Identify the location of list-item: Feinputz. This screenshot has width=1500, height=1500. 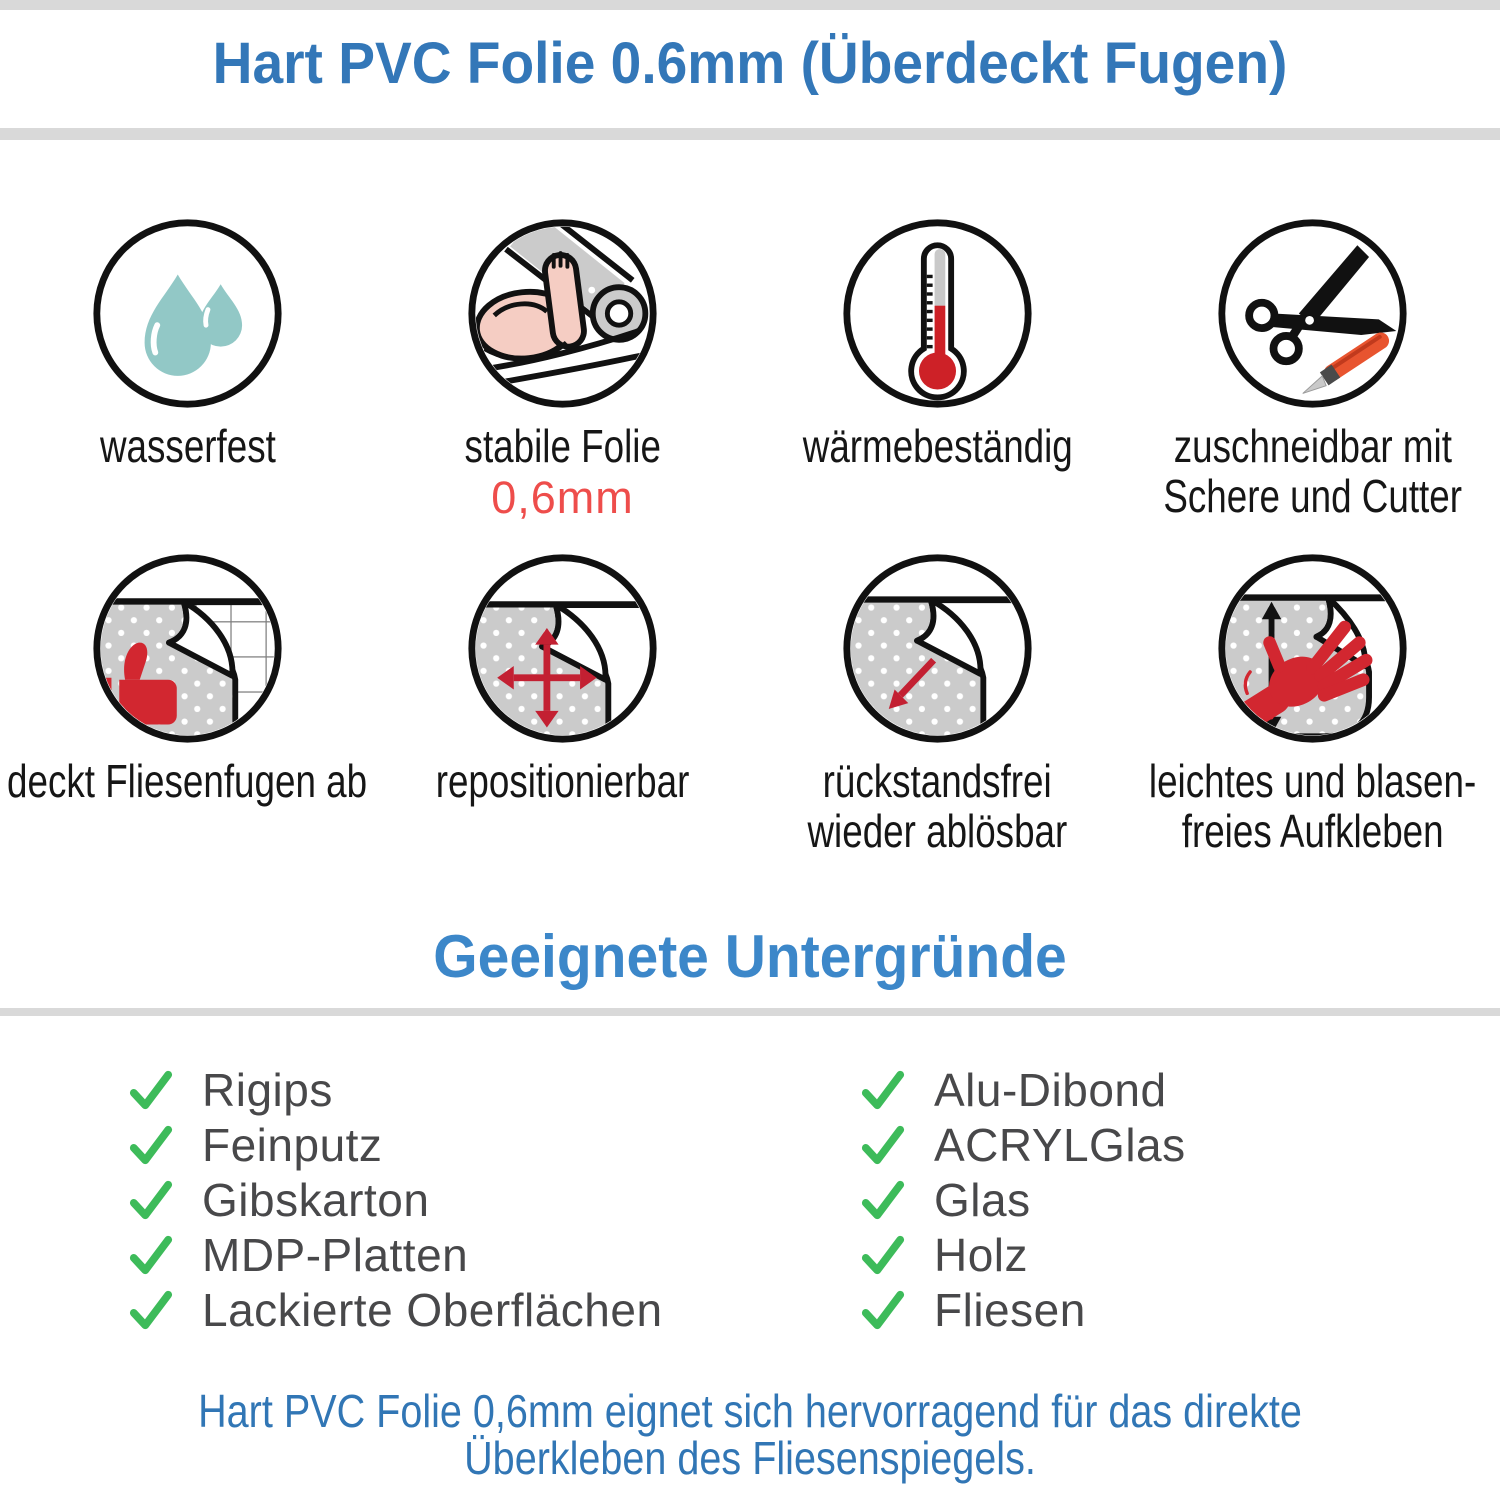
(395, 1144).